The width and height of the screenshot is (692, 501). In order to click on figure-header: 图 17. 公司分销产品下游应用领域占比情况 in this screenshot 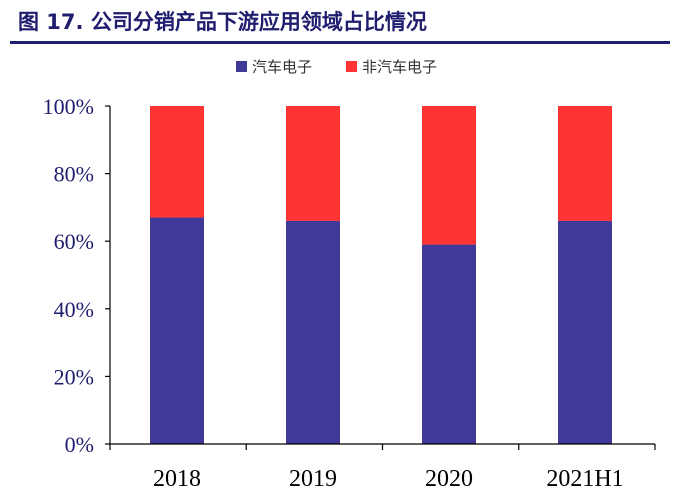, I will do `click(346, 22)`.